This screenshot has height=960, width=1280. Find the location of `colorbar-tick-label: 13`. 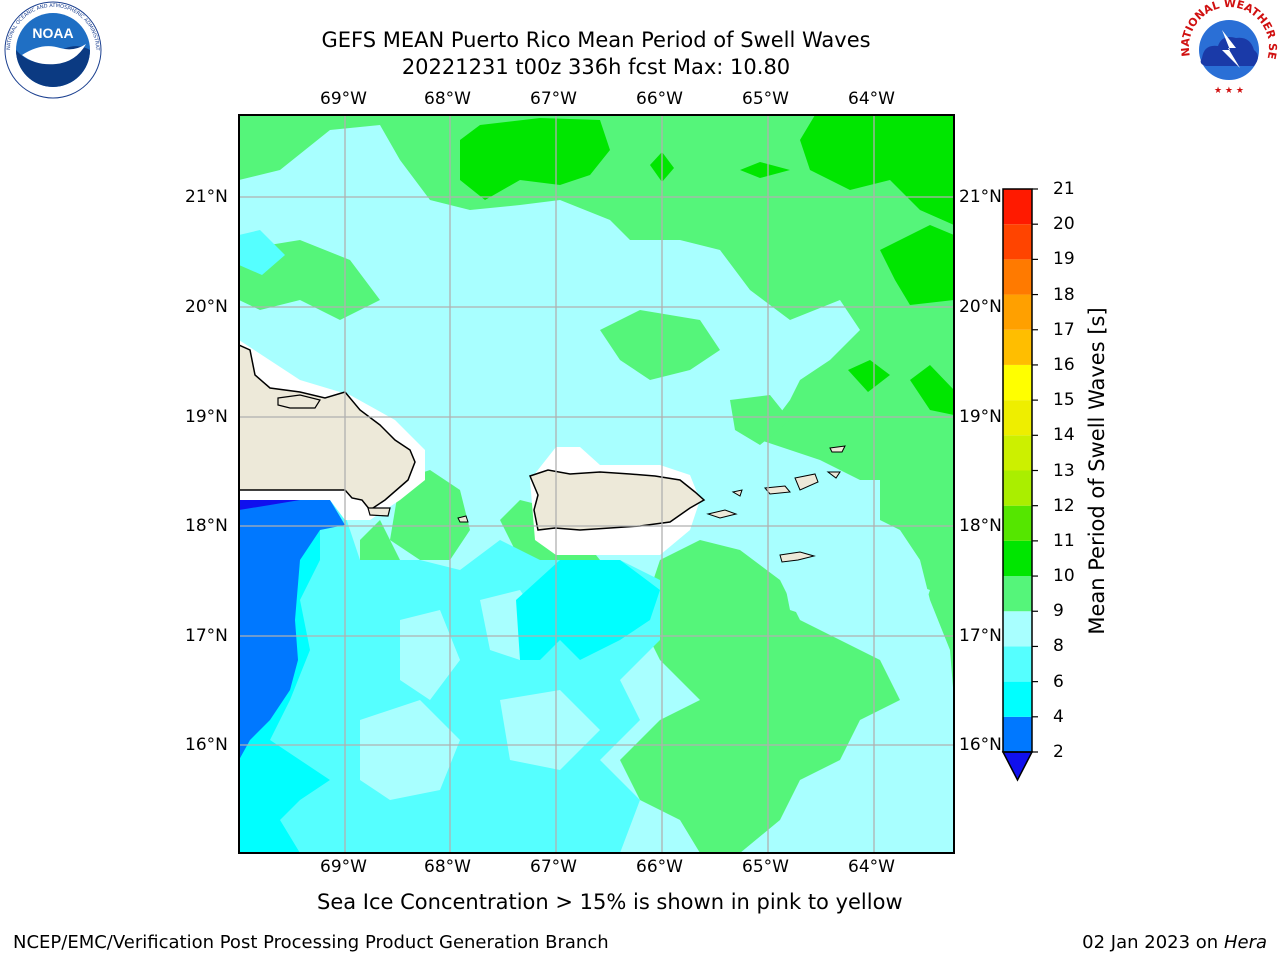

colorbar-tick-label: 13 is located at coordinates (1064, 470).